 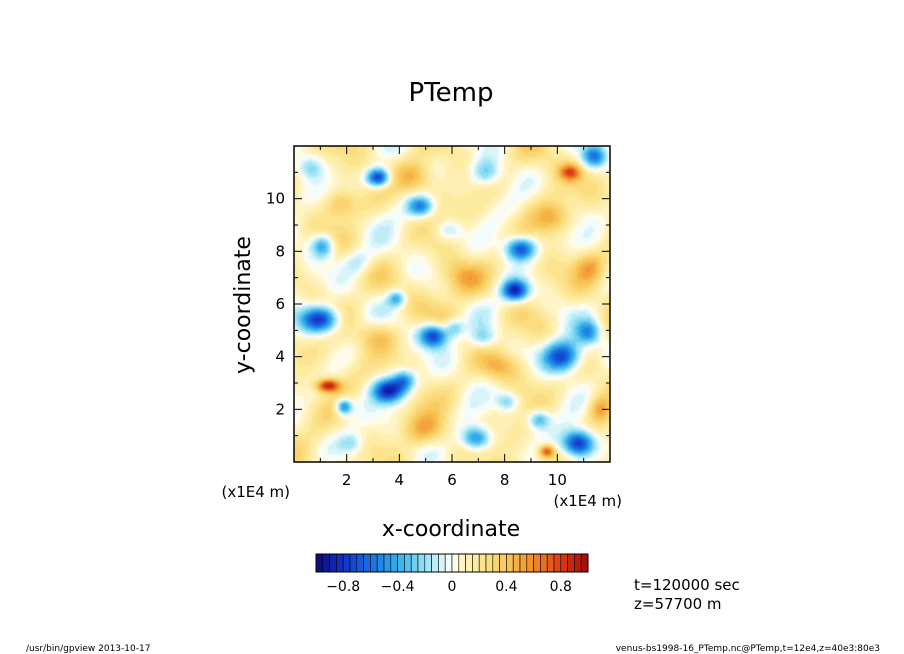 What do you see at coordinates (557, 480) in the screenshot?
I see `x-tick-label: 10` at bounding box center [557, 480].